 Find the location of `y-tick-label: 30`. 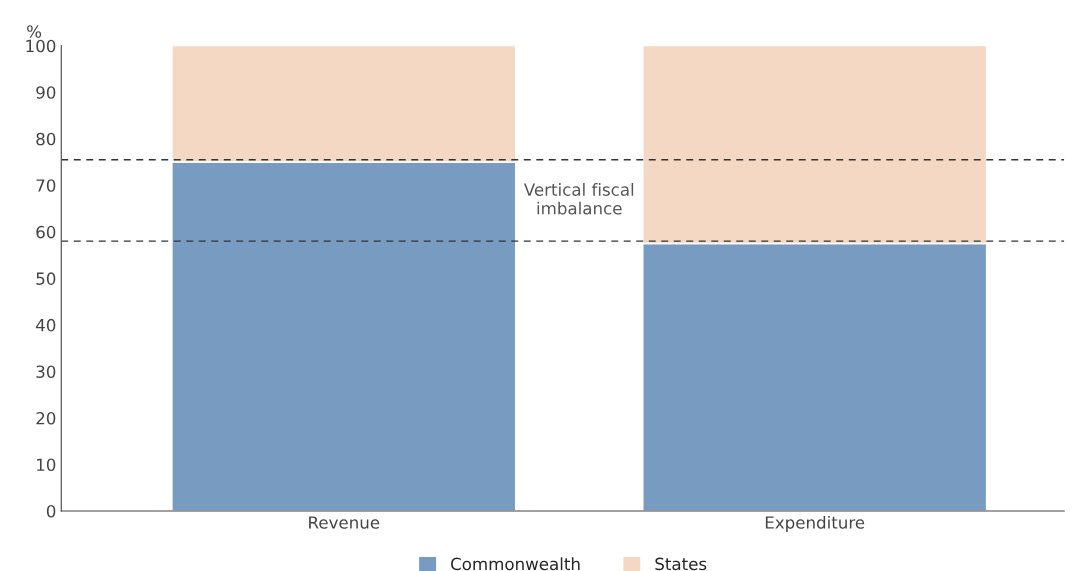

y-tick-label: 30 is located at coordinates (46, 371).